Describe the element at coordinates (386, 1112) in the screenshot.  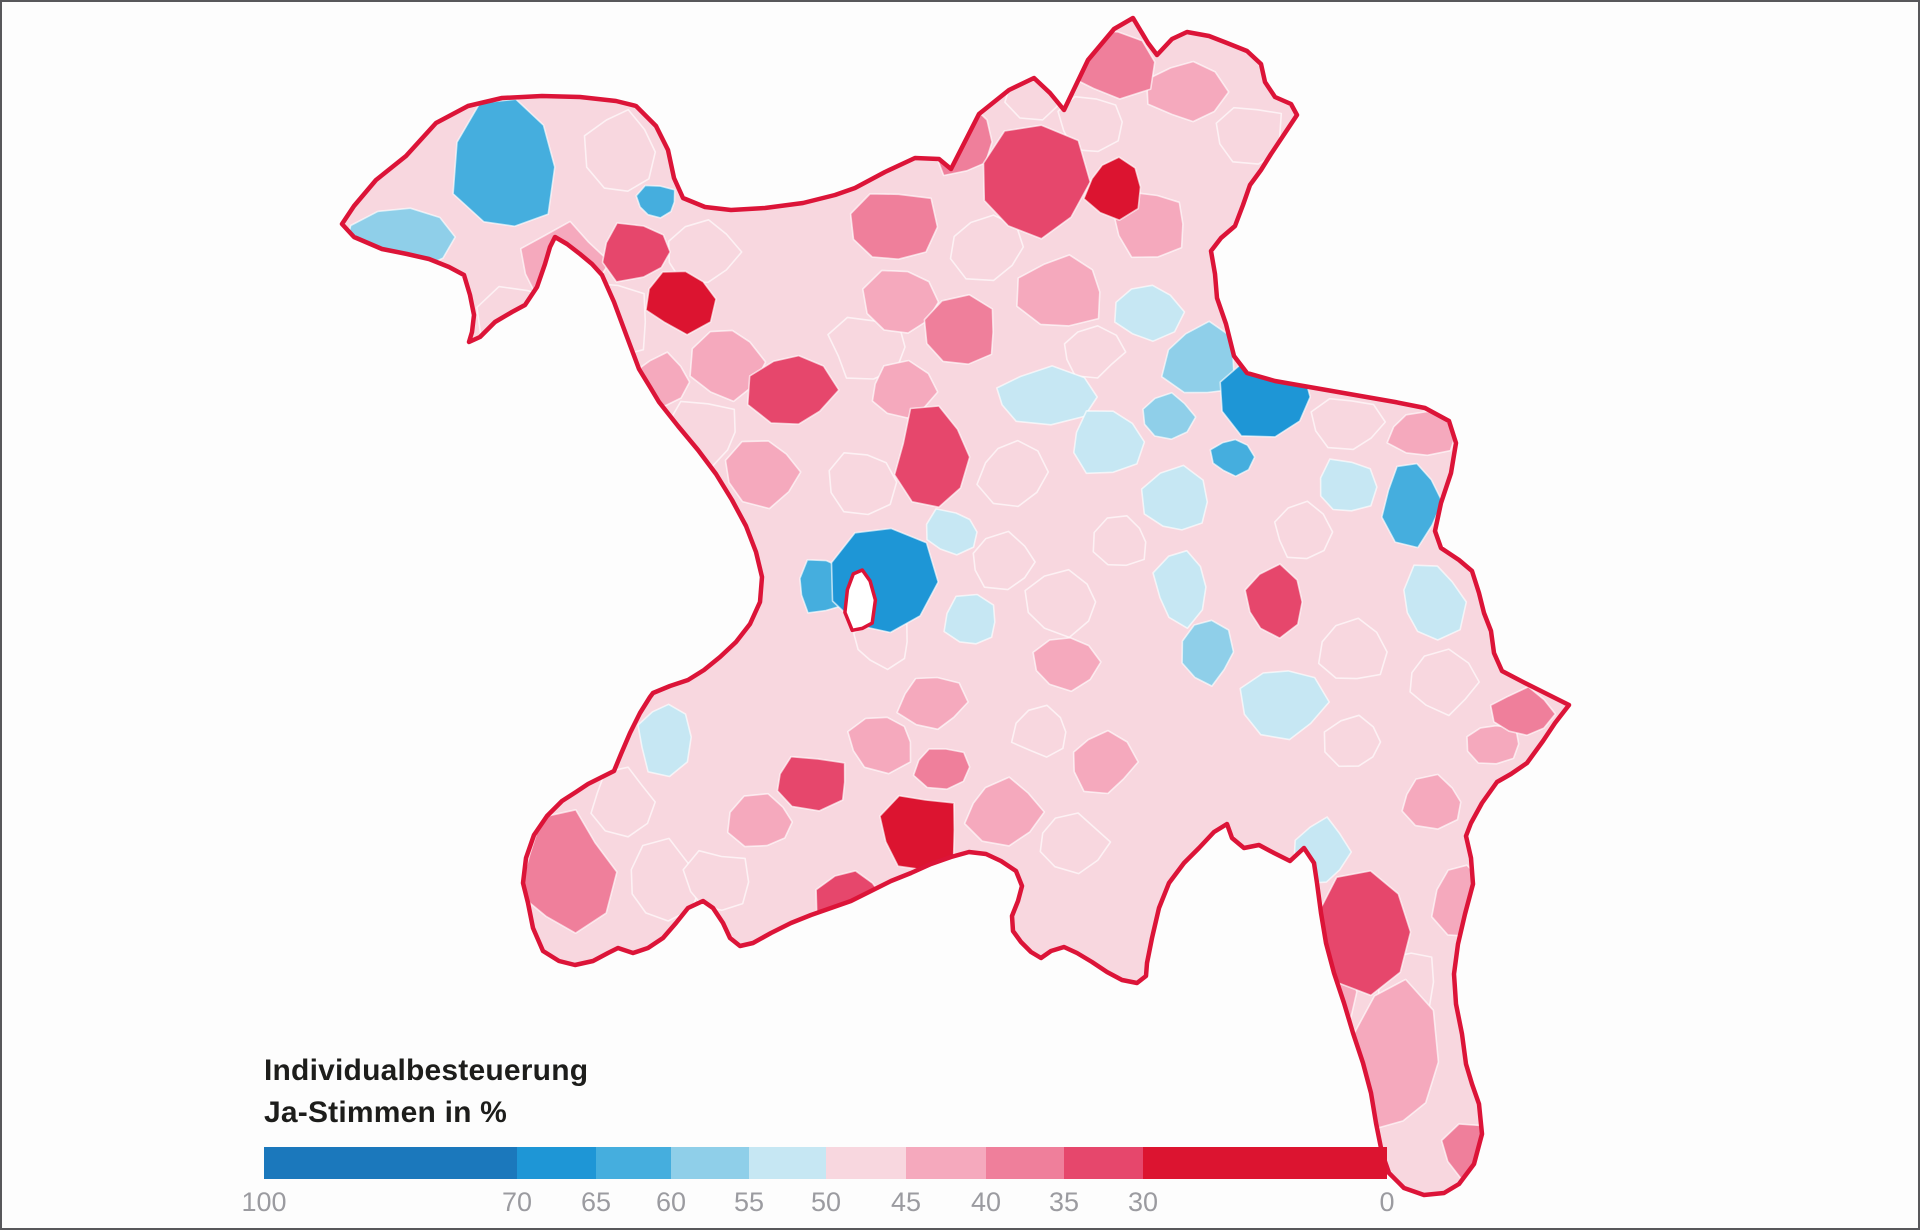
I see `legend-title-line2: Ja-Stimmen in %` at that location.